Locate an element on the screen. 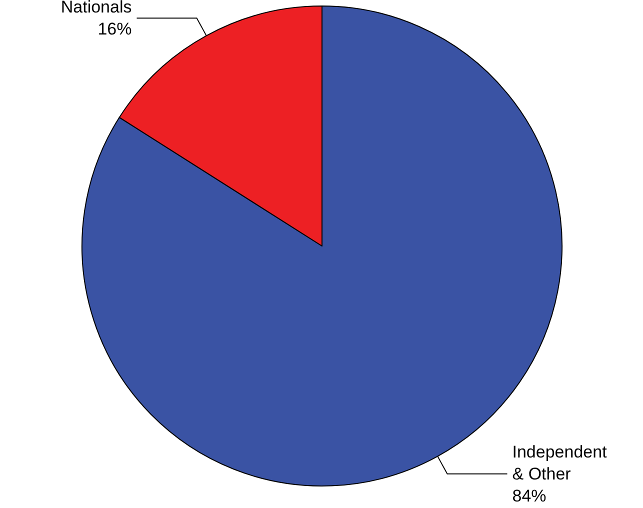  slice-label: Independent & Other is located at coordinates (562, 463).